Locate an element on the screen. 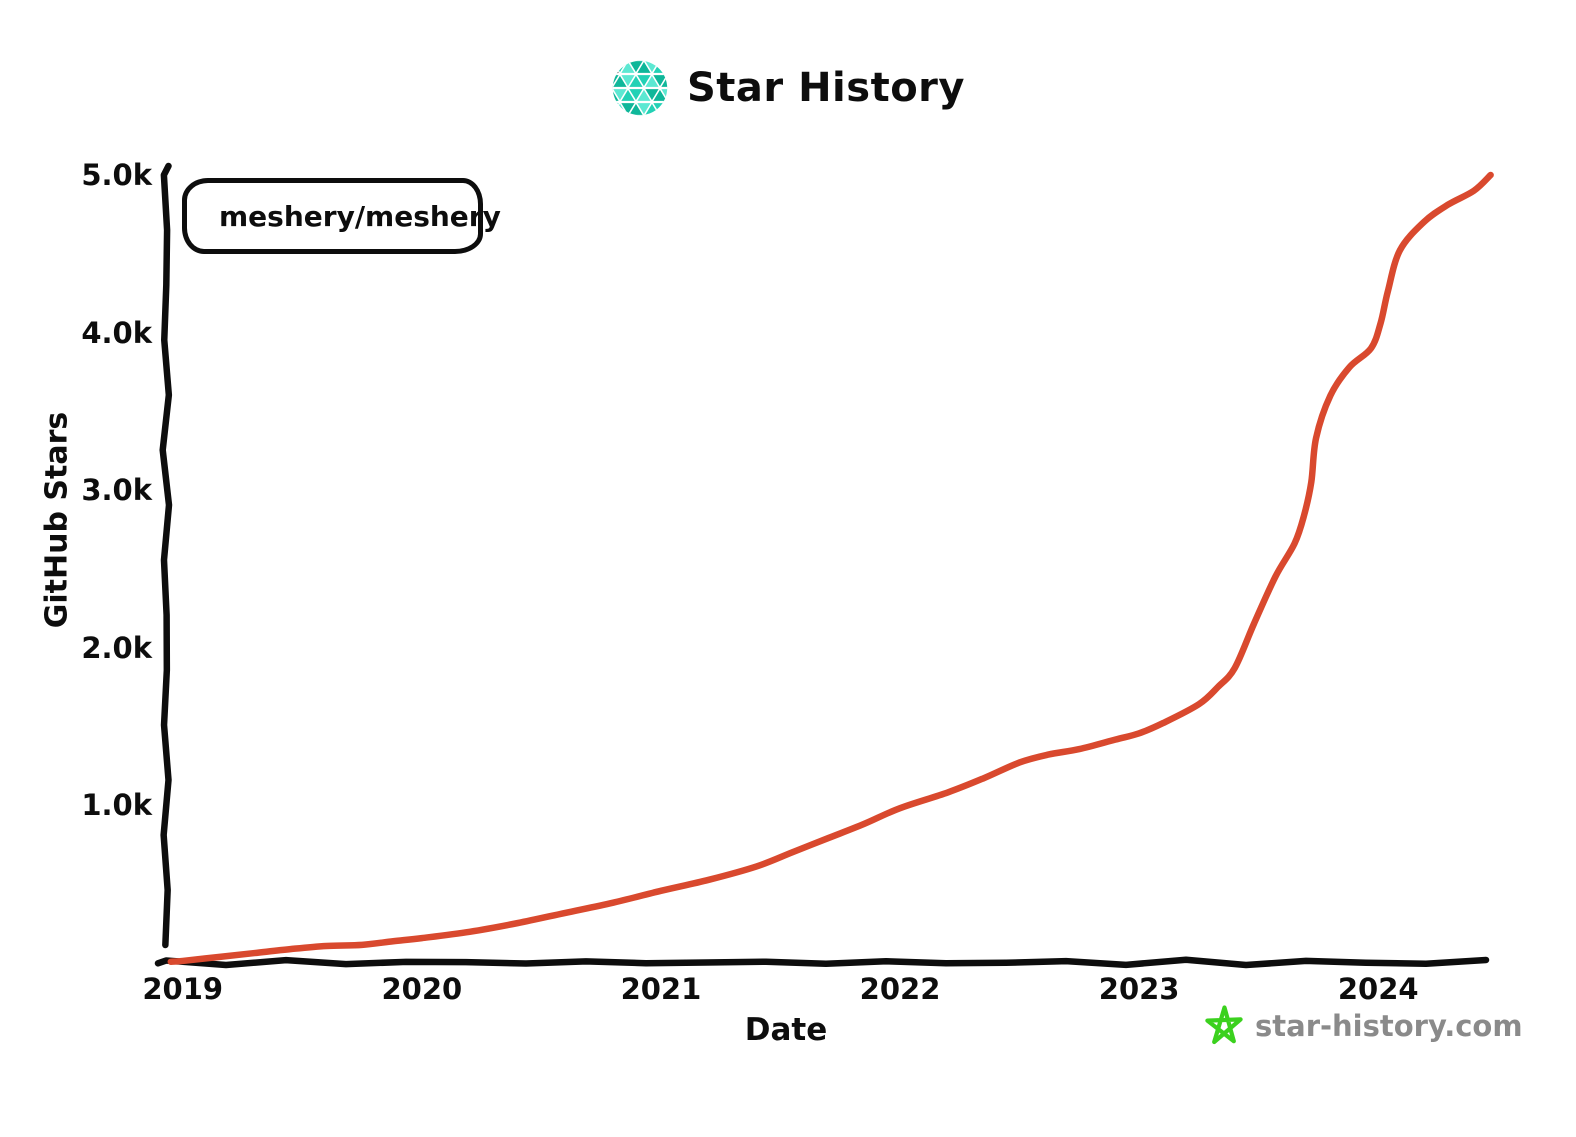 The width and height of the screenshot is (1576, 1137). y-axis-title: GitHub Stars is located at coordinates (57, 520).